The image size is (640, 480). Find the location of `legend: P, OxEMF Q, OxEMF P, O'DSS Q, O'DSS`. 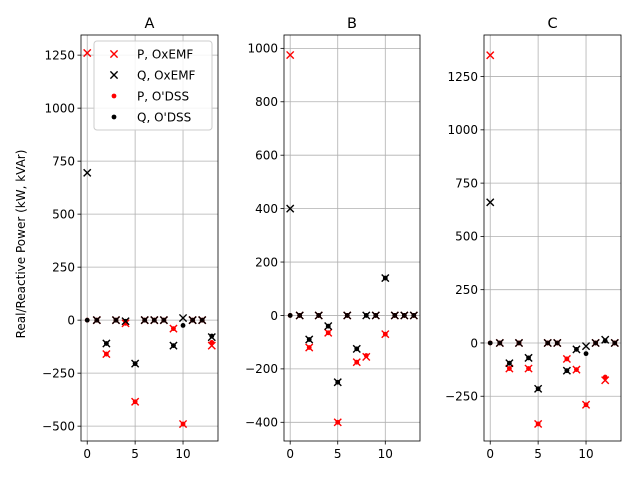

legend: P, OxEMF Q, OxEMF P, O'DSS Q, O'DSS is located at coordinates (153, 85).